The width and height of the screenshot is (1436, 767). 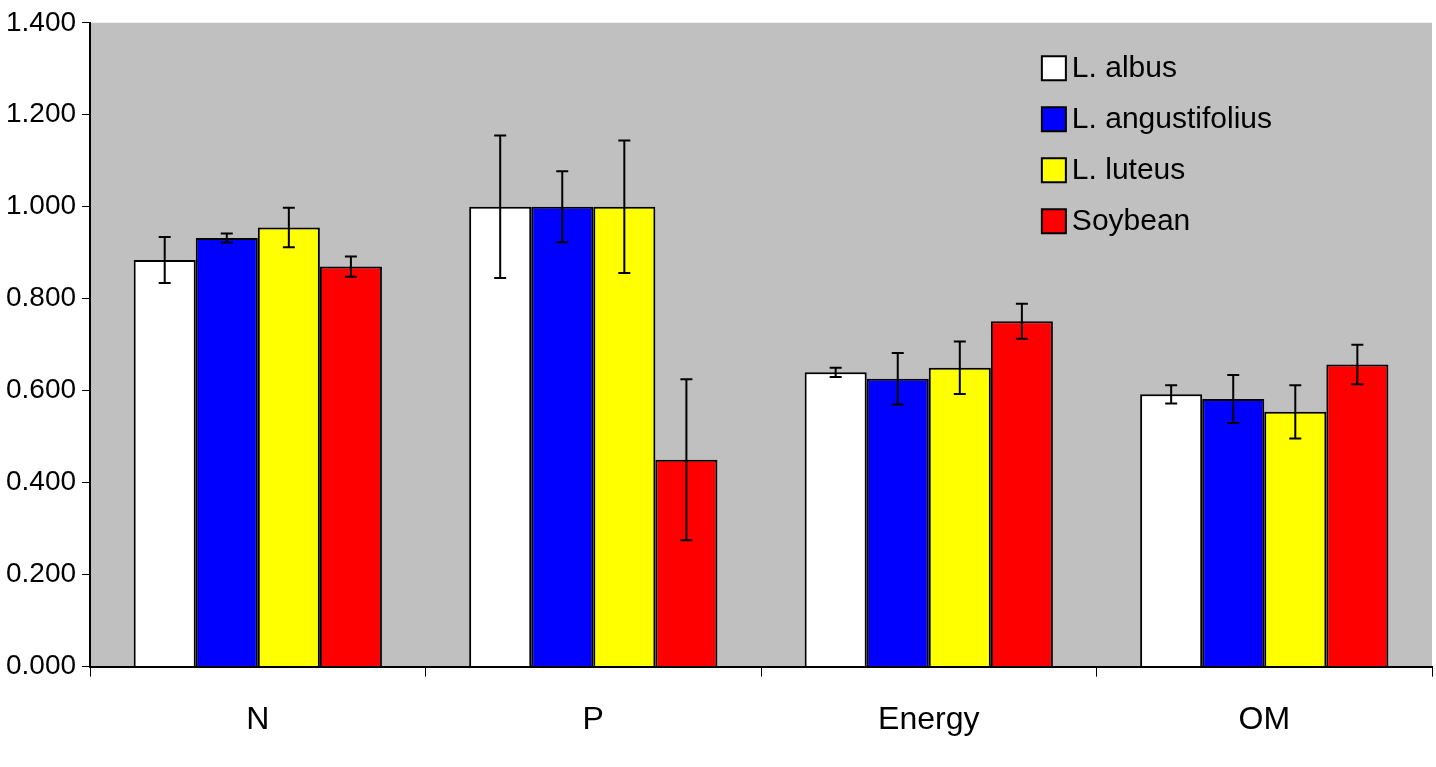 What do you see at coordinates (41, 297) in the screenshot?
I see `y-tick-label: 0.800` at bounding box center [41, 297].